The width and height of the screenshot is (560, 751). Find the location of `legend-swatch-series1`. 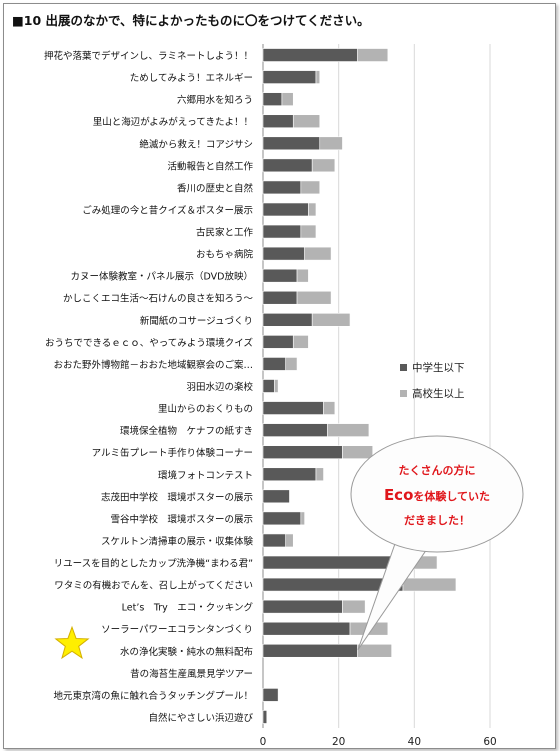

legend-swatch-series1 is located at coordinates (403, 367).